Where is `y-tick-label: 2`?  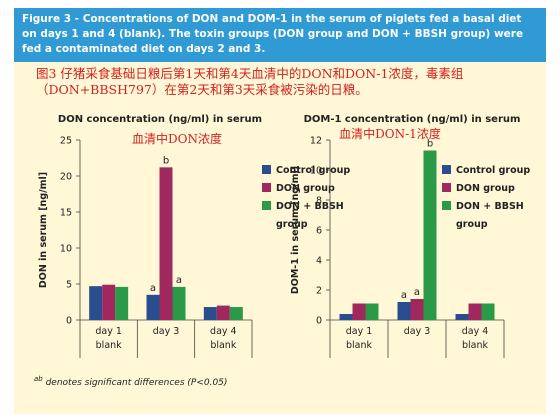
y-tick-label: 2 is located at coordinates (319, 291).